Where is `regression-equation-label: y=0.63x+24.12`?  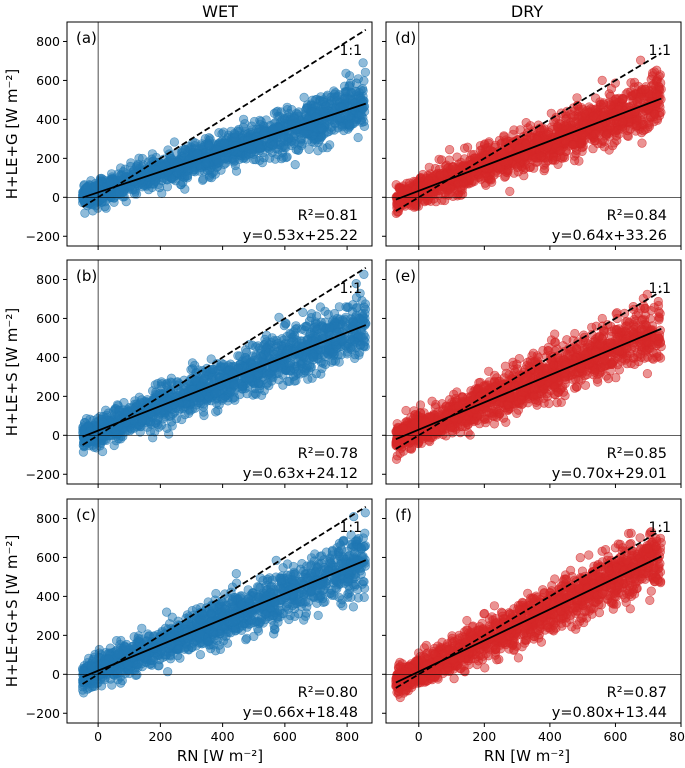 regression-equation-label: y=0.63x+24.12 is located at coordinates (300, 474).